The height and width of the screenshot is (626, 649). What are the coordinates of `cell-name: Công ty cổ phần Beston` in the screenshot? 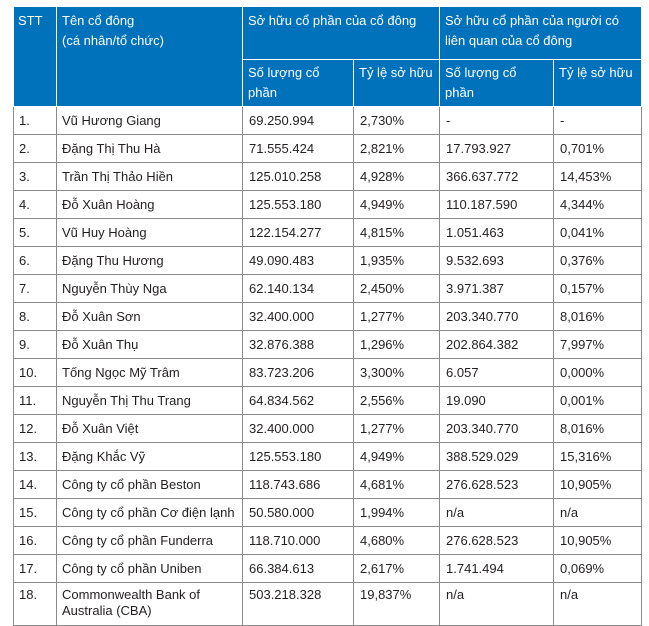 It's located at (149, 484).